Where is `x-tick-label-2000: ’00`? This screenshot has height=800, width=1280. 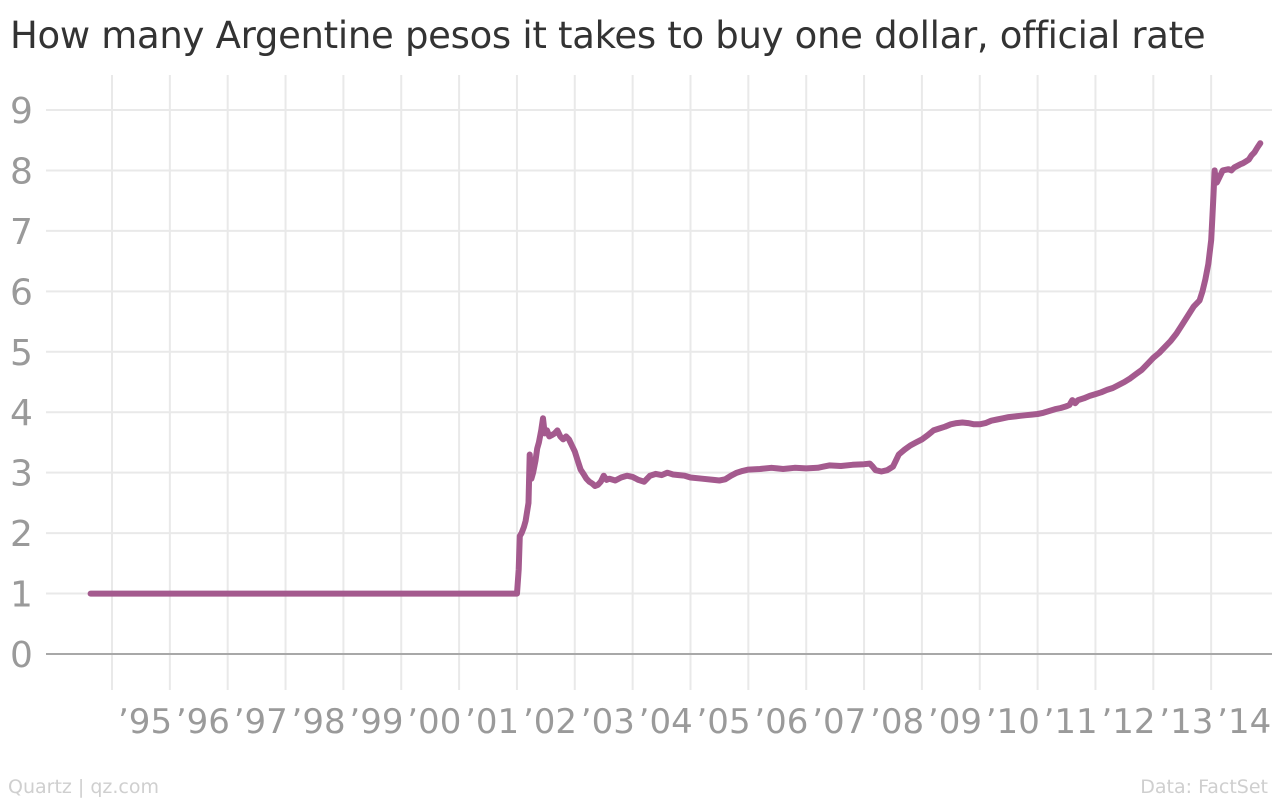
x-tick-label-2000: ’00 is located at coordinates (434, 722).